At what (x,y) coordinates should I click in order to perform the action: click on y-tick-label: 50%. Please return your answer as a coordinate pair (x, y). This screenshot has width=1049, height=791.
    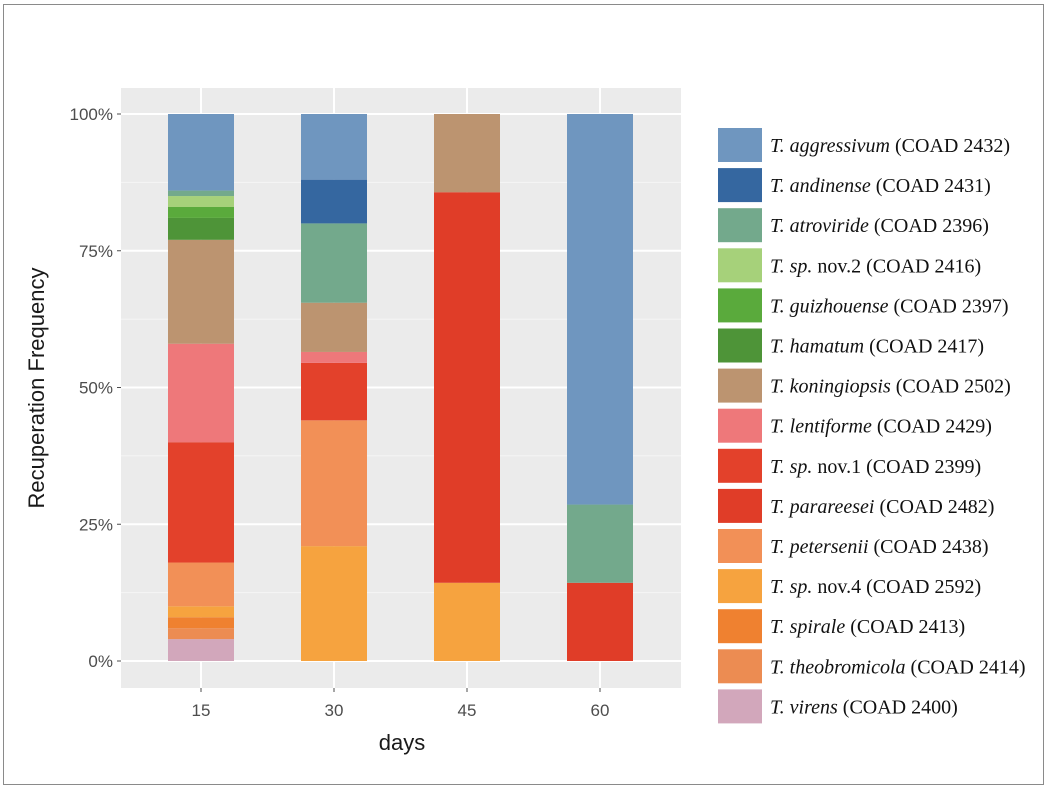
    Looking at the image, I should click on (96, 388).